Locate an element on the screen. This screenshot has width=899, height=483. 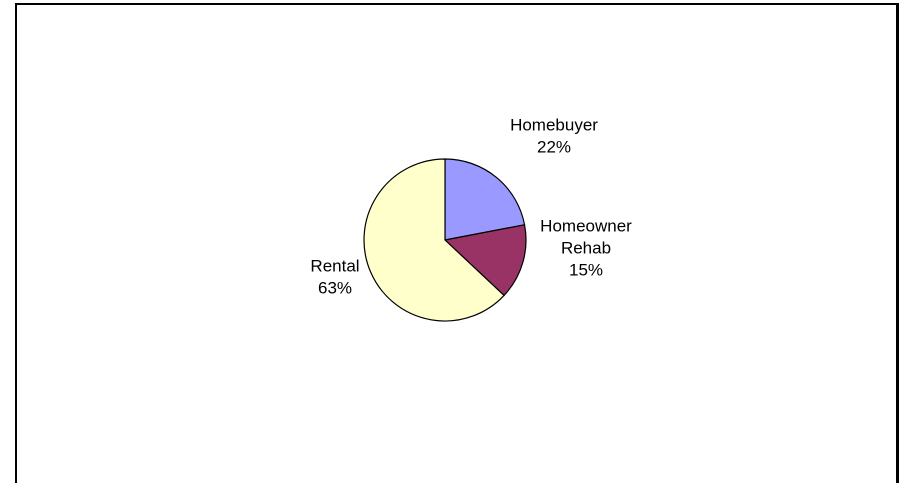
pie-slices is located at coordinates (445, 240).